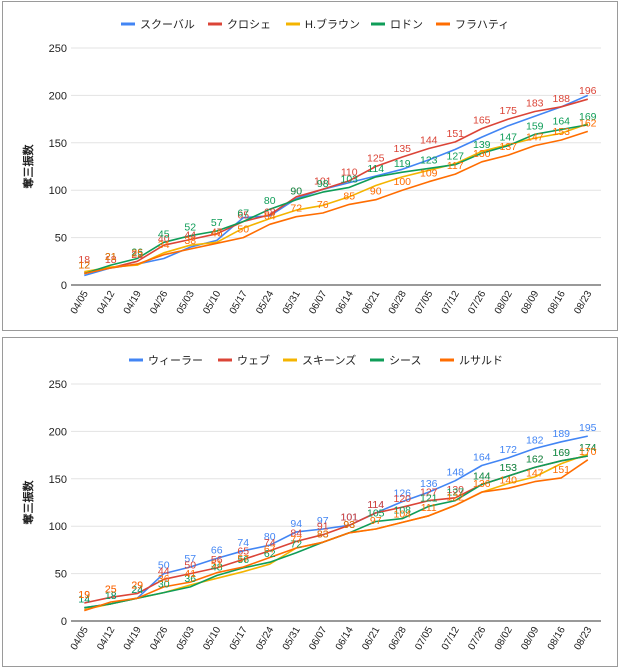 This screenshot has width=622, height=670. I want to click on x-tick-label: 06/07, so click(318, 639).